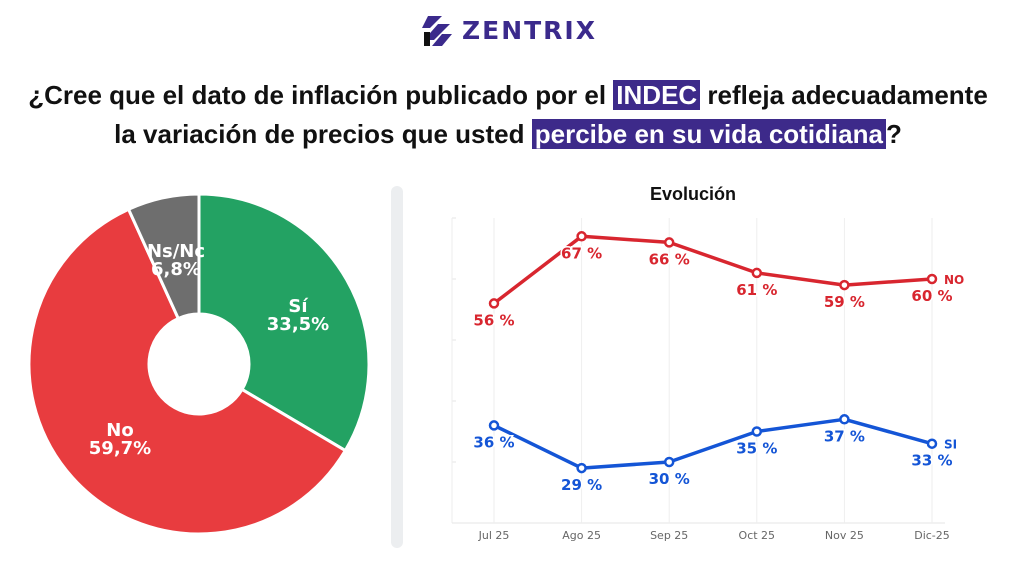 Image resolution: width=1016 pixels, height=572 pixels. What do you see at coordinates (708, 134) in the screenshot?
I see `title-highlight: percibe en su vida cotidiana` at bounding box center [708, 134].